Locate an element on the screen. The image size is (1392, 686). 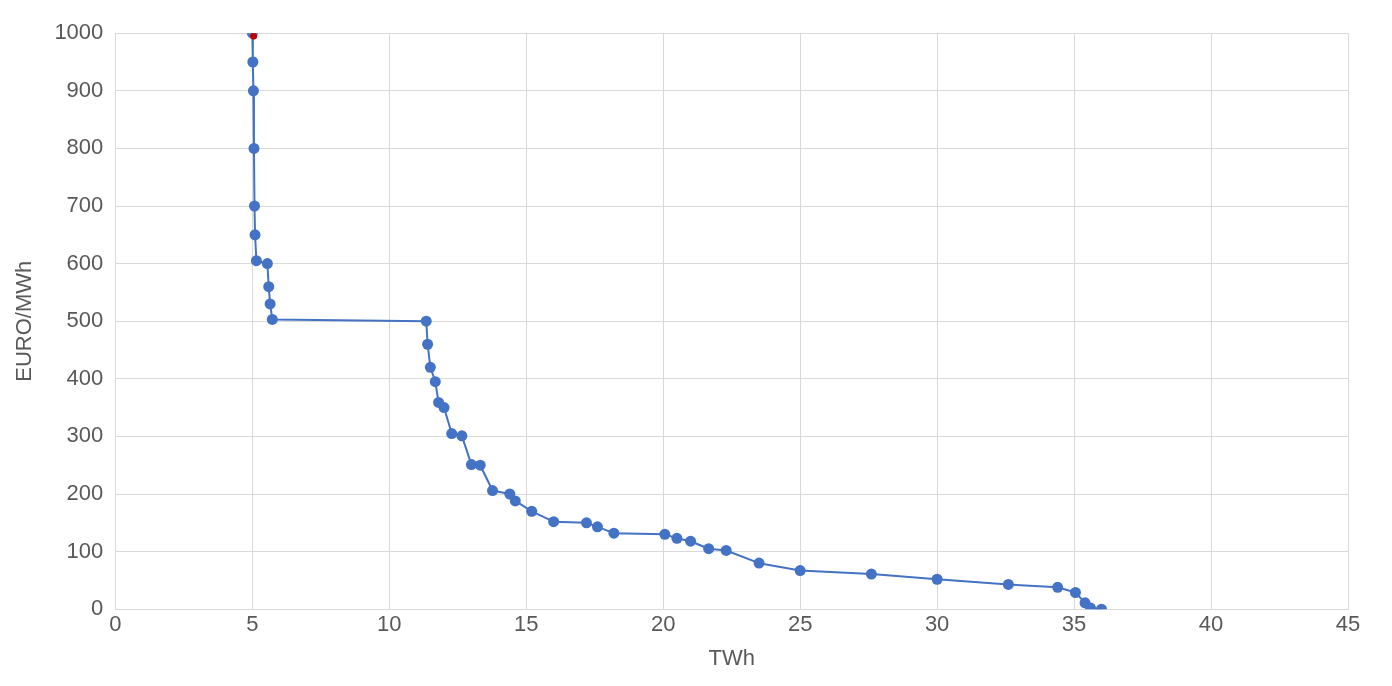
x-tick-label: 5 is located at coordinates (252, 624).